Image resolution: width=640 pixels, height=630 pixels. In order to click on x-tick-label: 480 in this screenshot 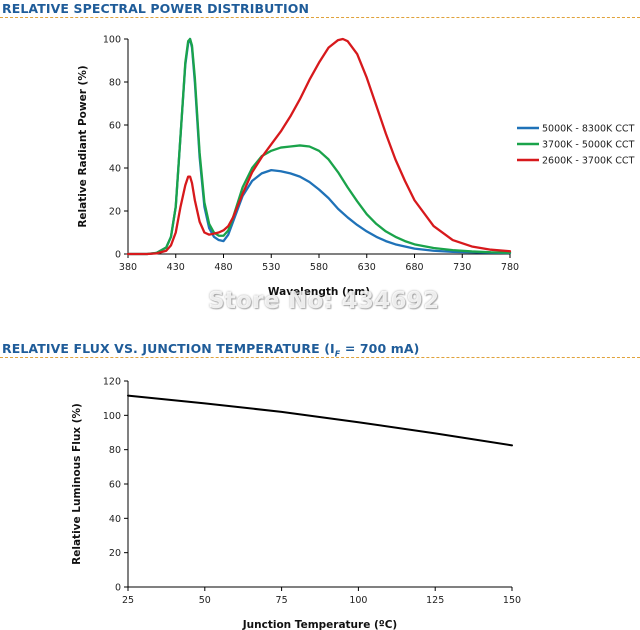, I will do `click(223, 267)`.